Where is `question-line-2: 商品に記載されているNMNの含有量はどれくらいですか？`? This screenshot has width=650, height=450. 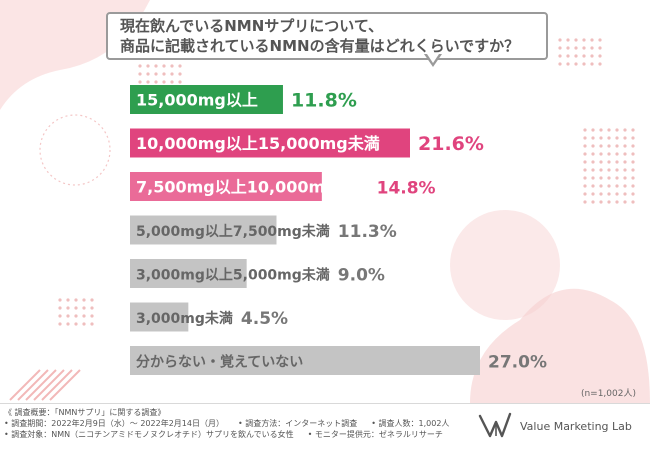
question-line-2: 商品に記載されているNMNの含有量はどれくらいですか？ is located at coordinates (320, 46).